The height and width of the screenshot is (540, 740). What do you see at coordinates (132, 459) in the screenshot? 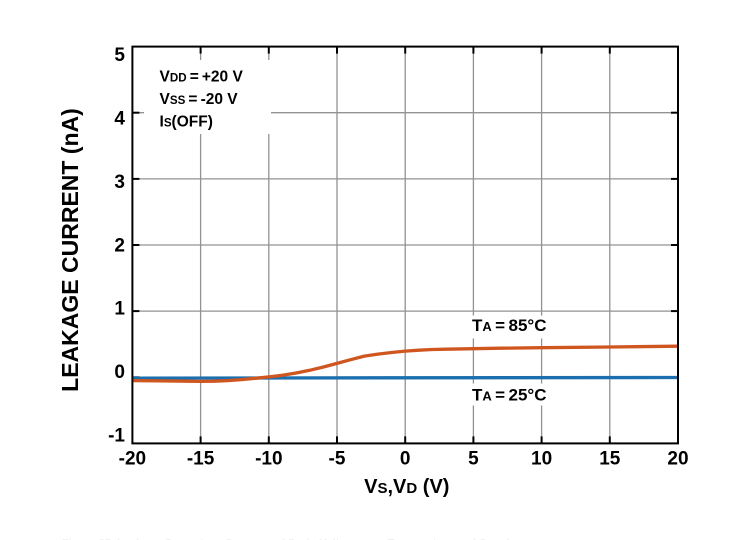
I see `svg-text: -20` at bounding box center [132, 459].